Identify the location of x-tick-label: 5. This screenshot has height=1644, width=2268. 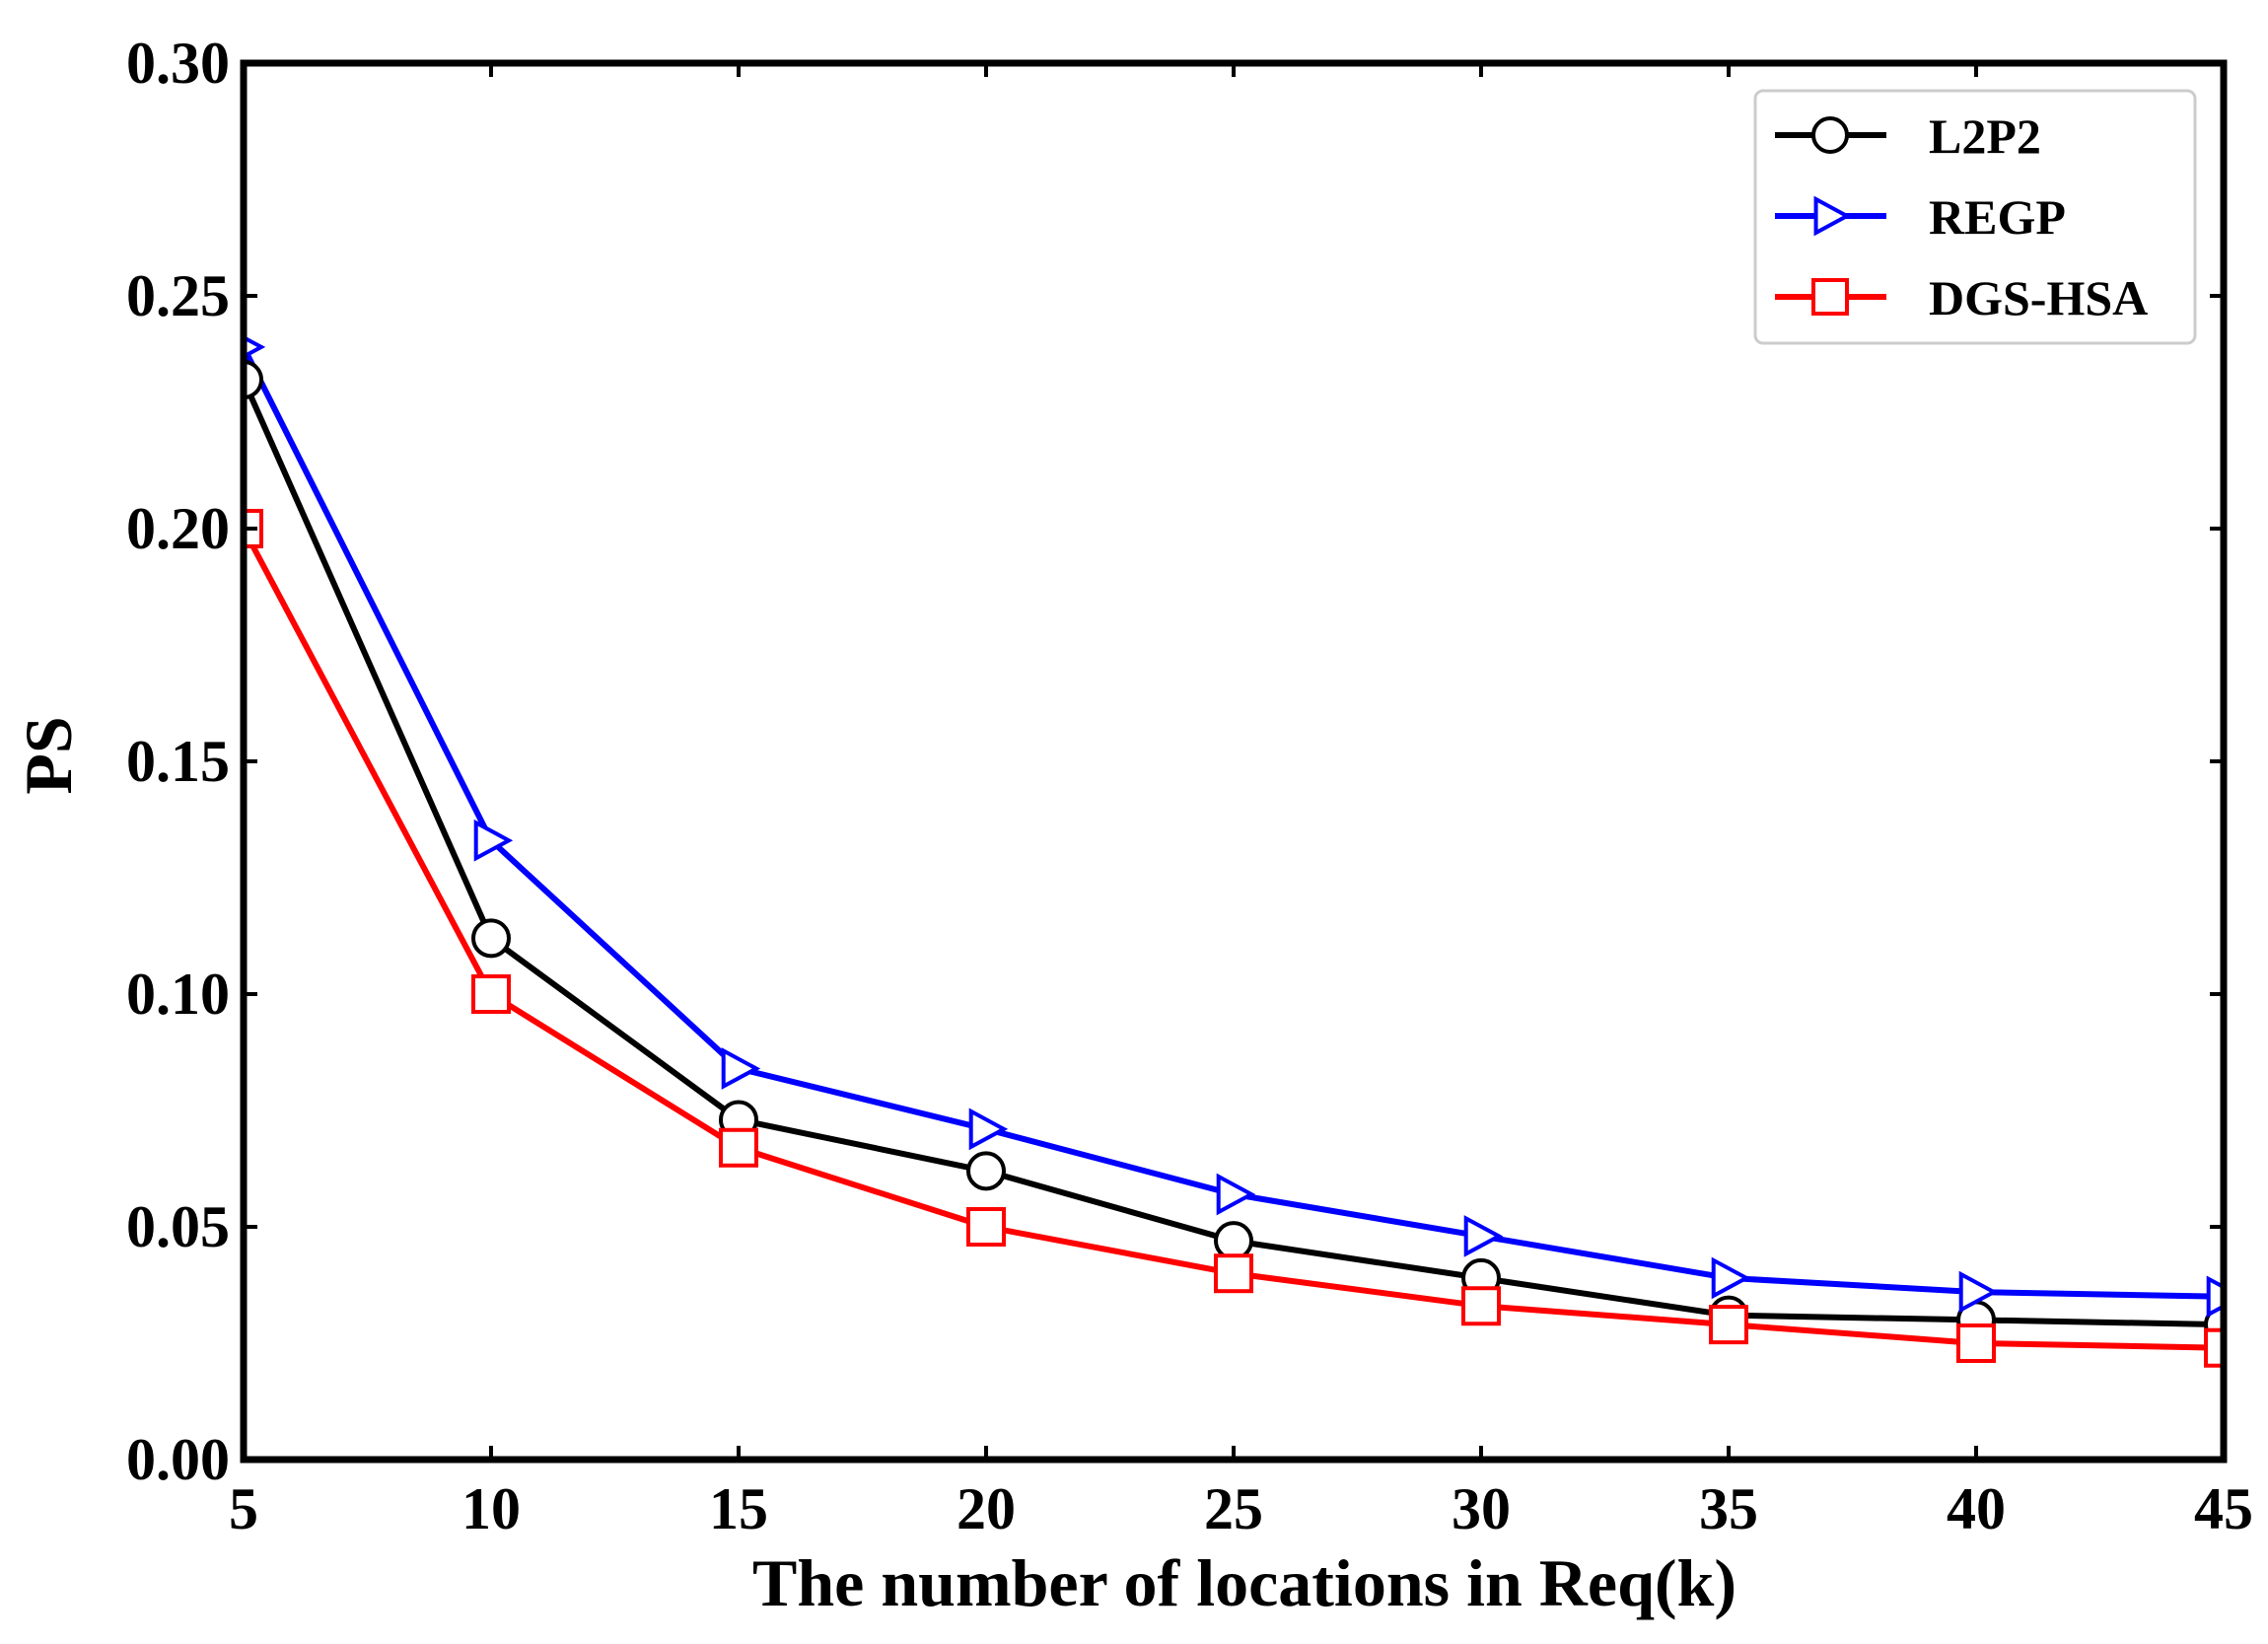
(243, 1508).